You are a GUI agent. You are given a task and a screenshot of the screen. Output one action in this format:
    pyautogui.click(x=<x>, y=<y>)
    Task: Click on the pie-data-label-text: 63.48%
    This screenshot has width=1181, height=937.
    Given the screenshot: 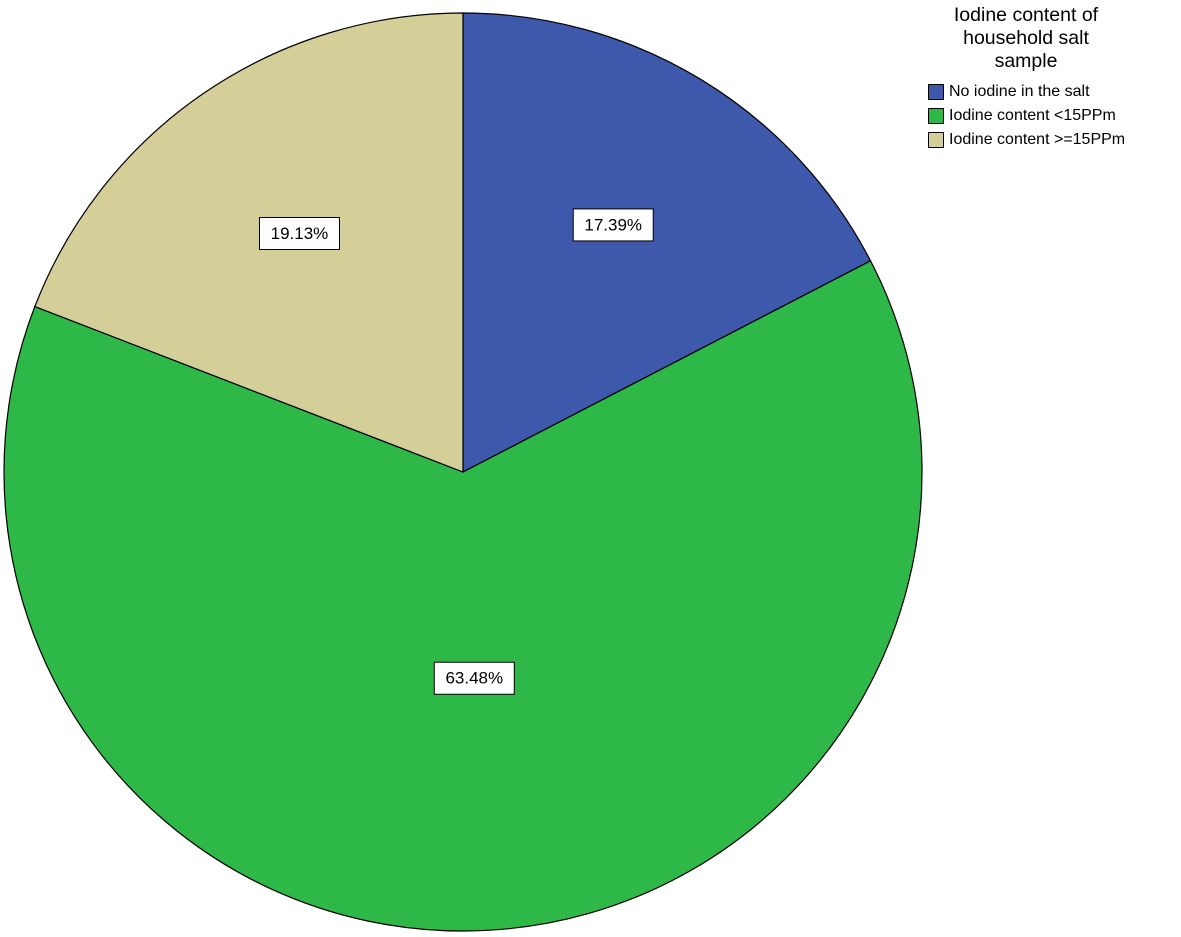 What is the action you would take?
    pyautogui.click(x=474, y=678)
    